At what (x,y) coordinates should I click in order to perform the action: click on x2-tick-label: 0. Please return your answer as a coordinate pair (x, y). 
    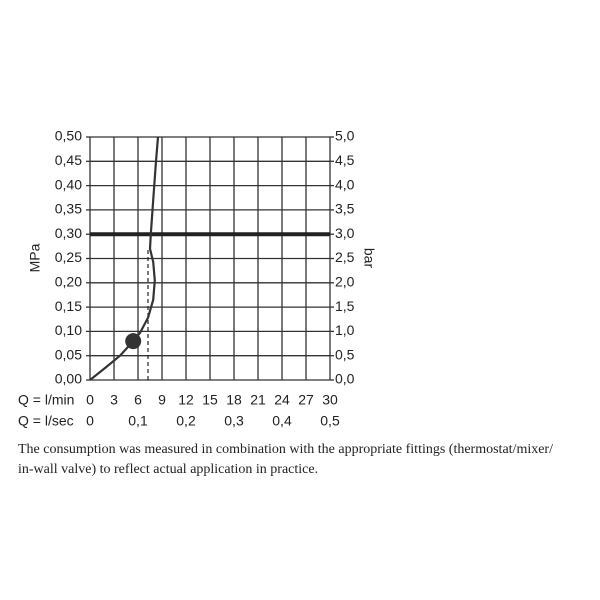
    Looking at the image, I should click on (90, 421).